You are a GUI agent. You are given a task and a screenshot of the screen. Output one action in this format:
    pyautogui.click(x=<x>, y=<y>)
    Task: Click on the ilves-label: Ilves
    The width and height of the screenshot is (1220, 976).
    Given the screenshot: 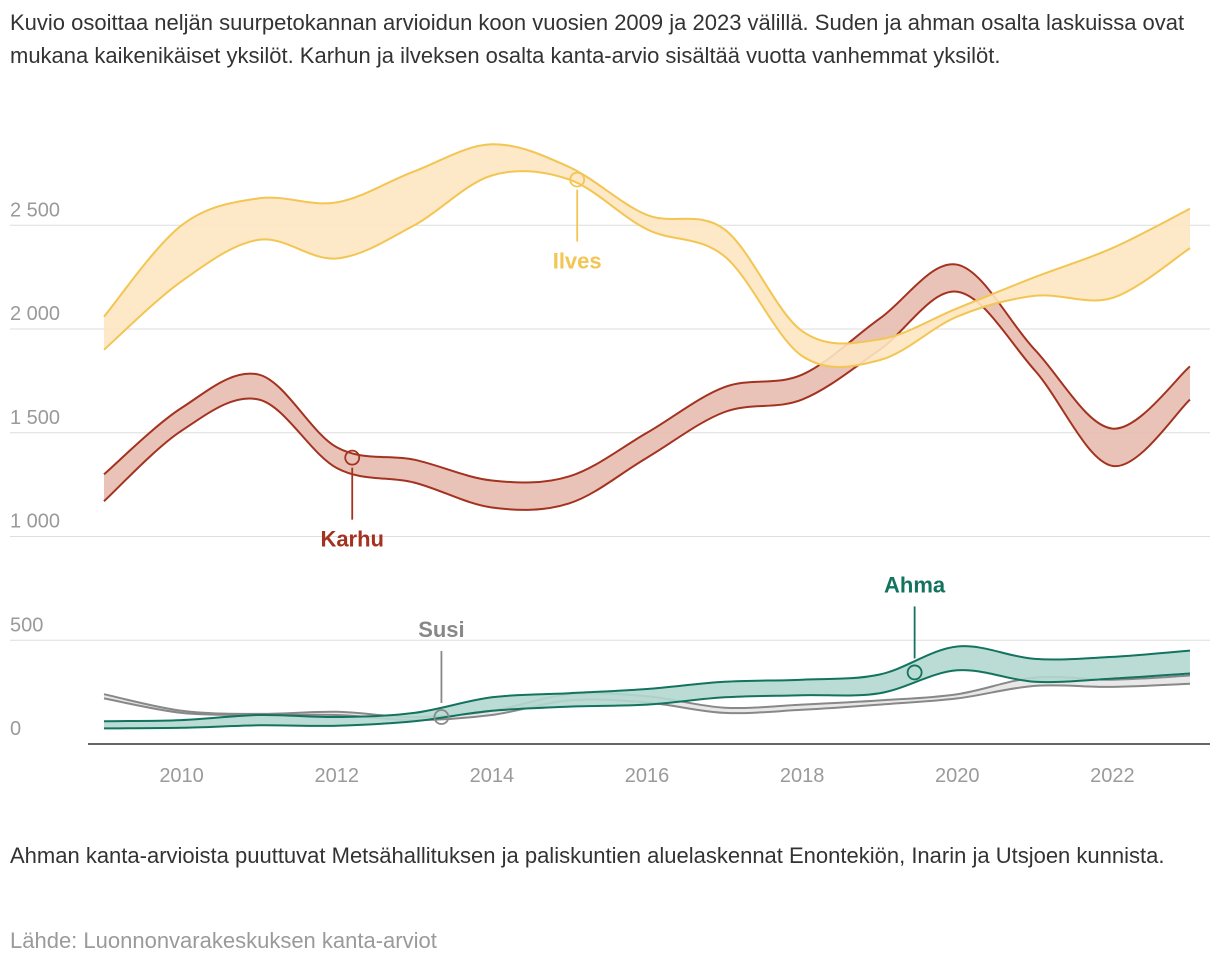 What is the action you would take?
    pyautogui.click(x=577, y=261)
    